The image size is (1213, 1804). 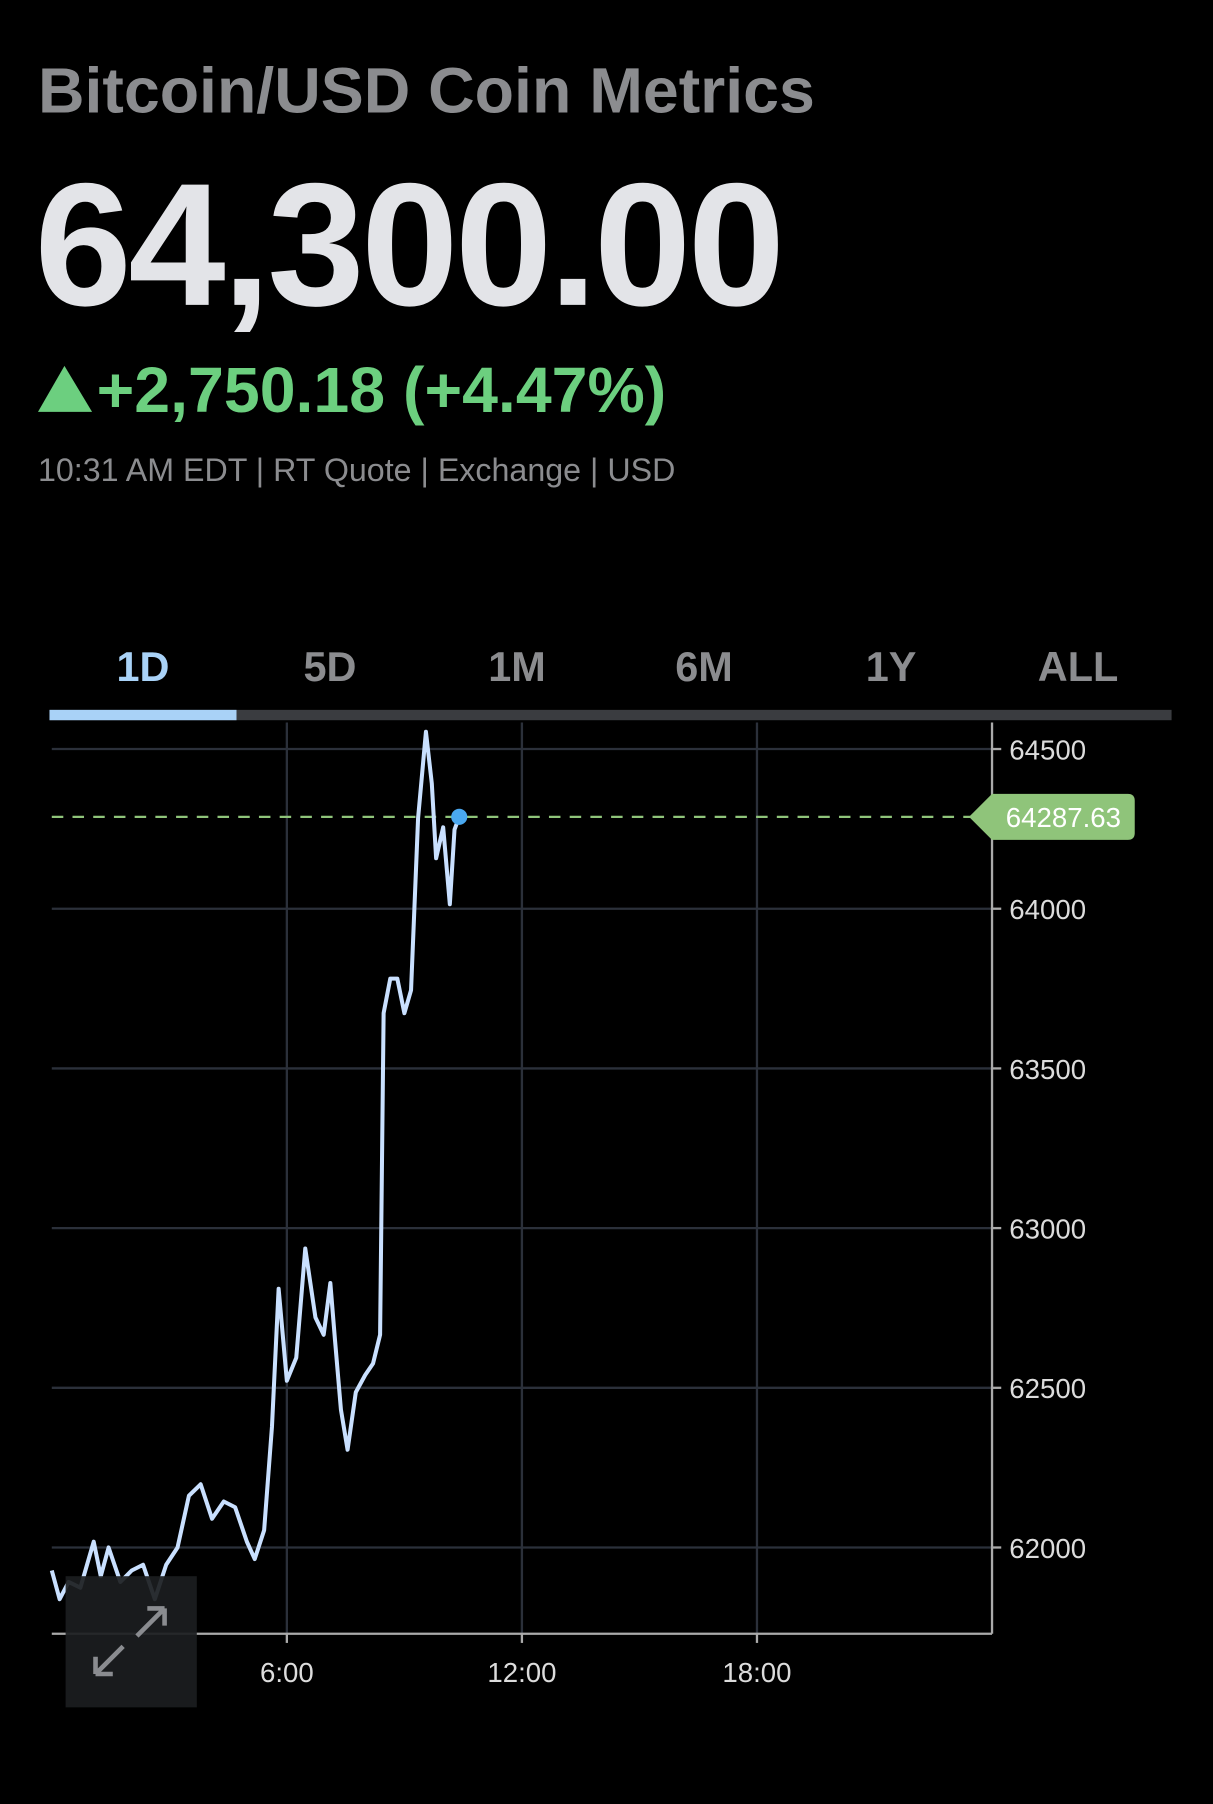 I want to click on up-arrow, so click(x=65, y=388).